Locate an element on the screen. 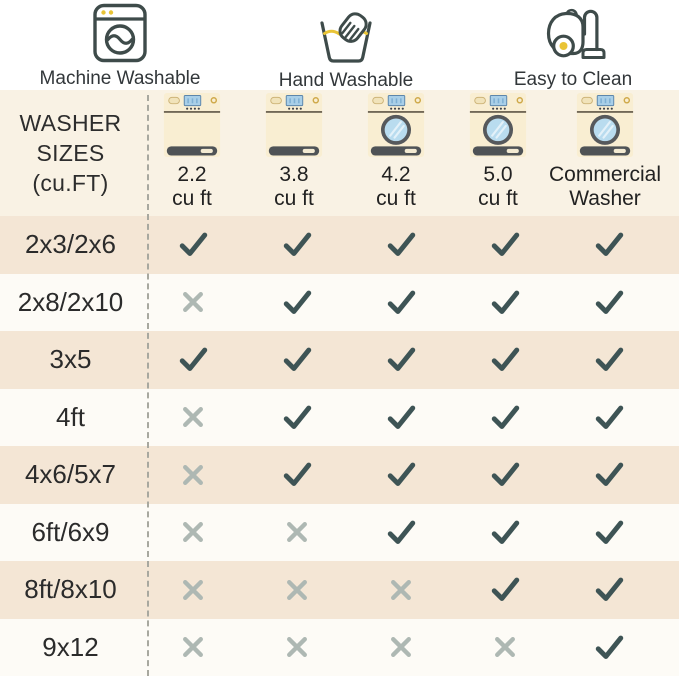 This screenshot has width=679, height=676. row-label: 3x5 is located at coordinates (70, 359).